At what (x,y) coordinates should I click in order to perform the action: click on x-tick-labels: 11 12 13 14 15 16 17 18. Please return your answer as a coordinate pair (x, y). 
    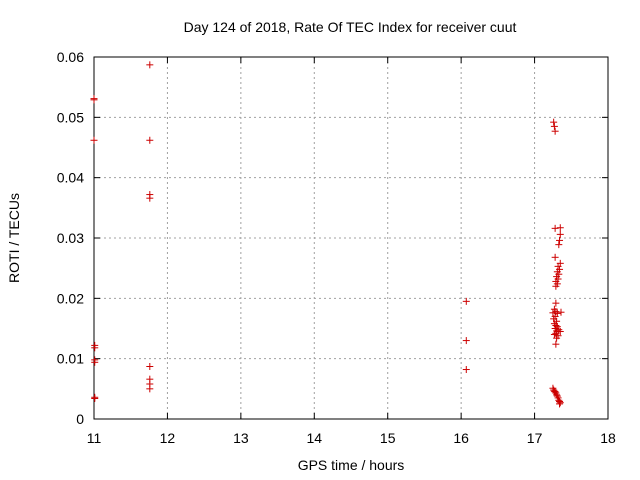
    Looking at the image, I should click on (351, 438).